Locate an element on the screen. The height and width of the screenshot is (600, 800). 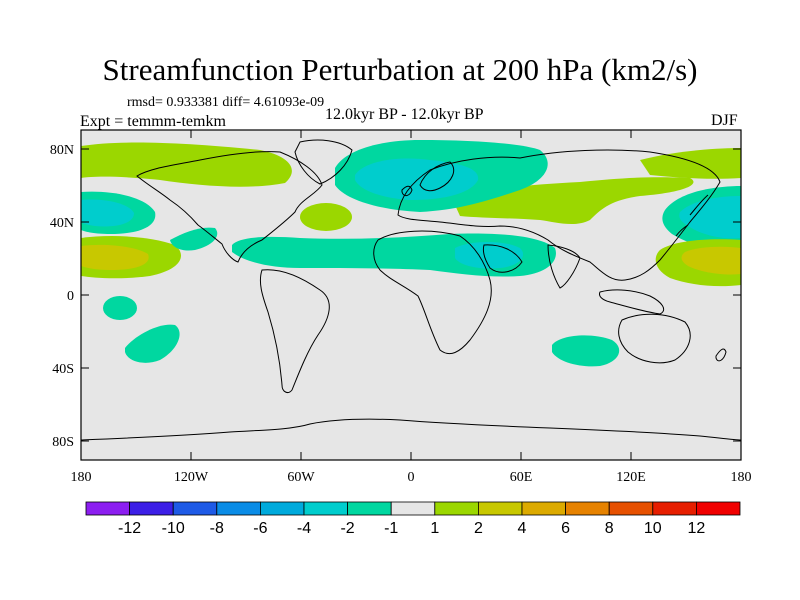
colorbar-label: -10 is located at coordinates (173, 528).